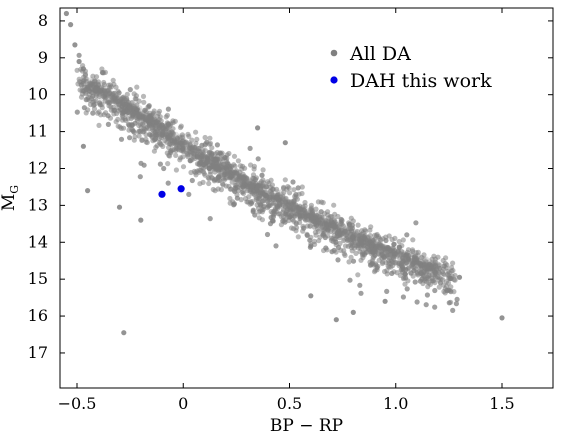 The image size is (574, 436). I want to click on y-tick-label: 9, so click(43, 57).